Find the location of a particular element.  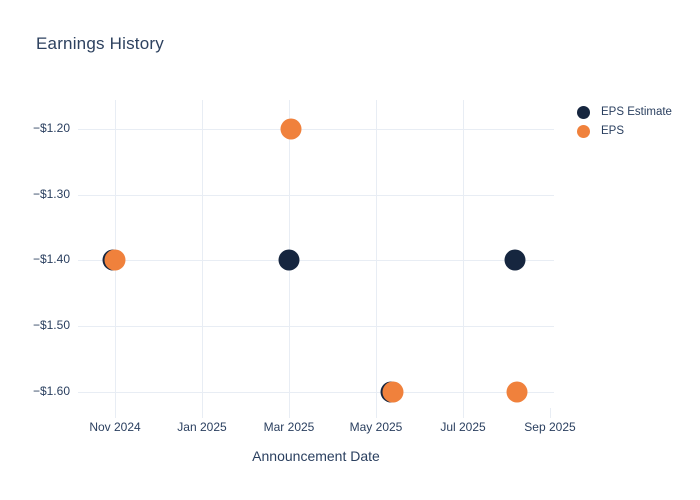

x-tick-label: May 2025 is located at coordinates (376, 427).